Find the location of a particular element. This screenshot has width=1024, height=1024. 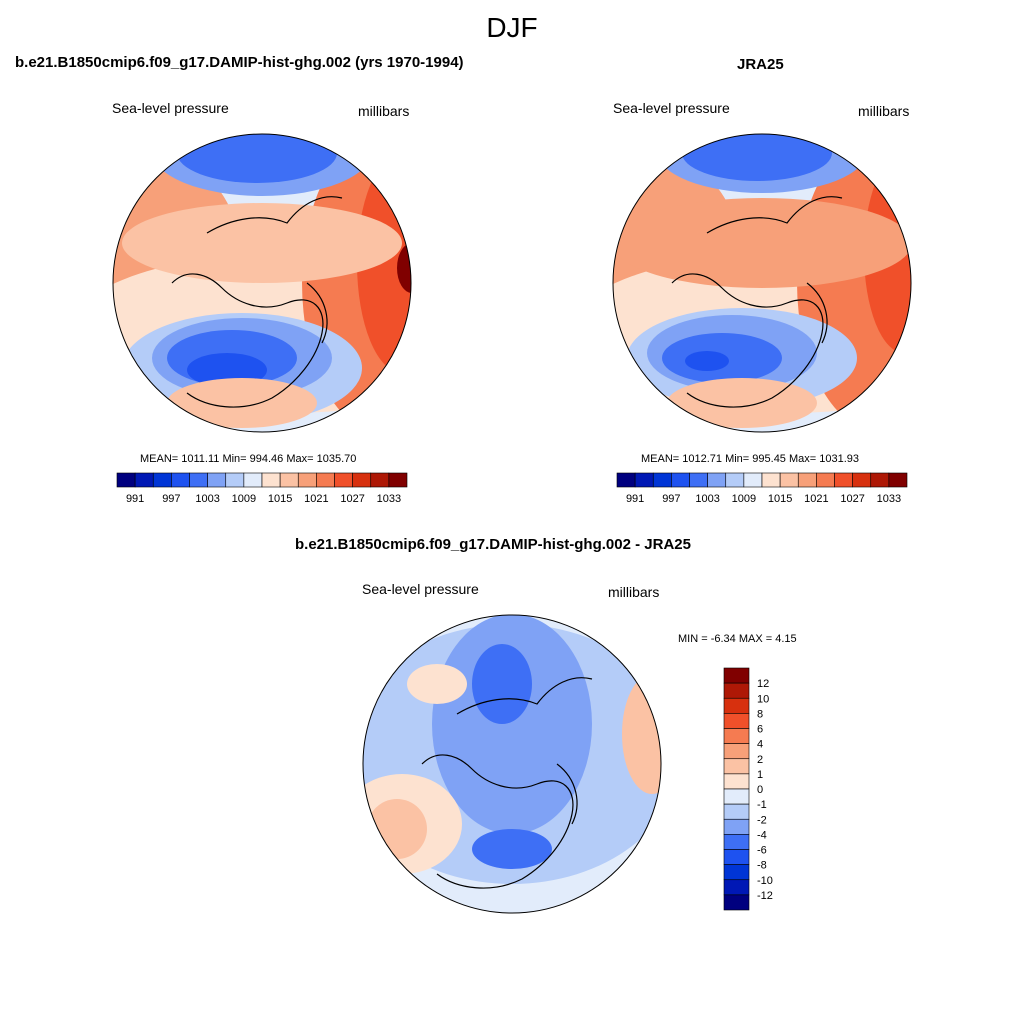

colorbar-jra25: 991 997 1003 1009 1015 1021 1027 1033 is located at coordinates (762, 488).